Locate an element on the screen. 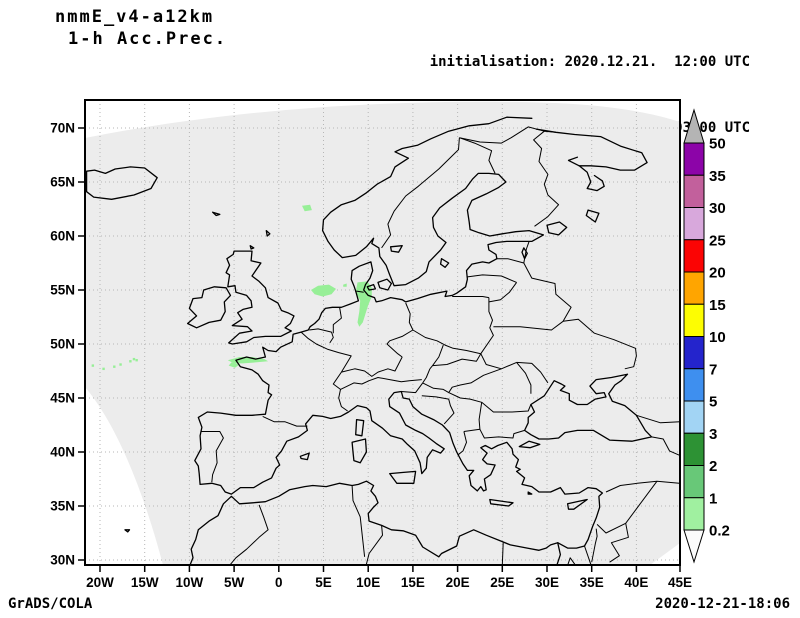 This screenshot has height=618, width=800. svg-text: 25E is located at coordinates (502, 582).